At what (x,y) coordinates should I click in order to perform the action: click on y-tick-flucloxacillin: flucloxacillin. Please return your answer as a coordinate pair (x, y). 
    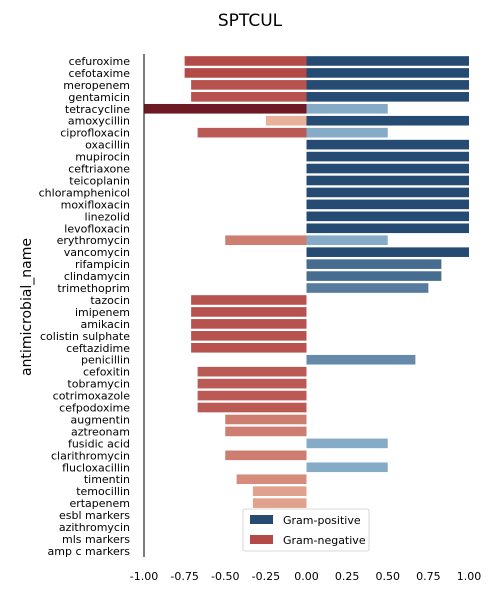
    Looking at the image, I should click on (96, 467).